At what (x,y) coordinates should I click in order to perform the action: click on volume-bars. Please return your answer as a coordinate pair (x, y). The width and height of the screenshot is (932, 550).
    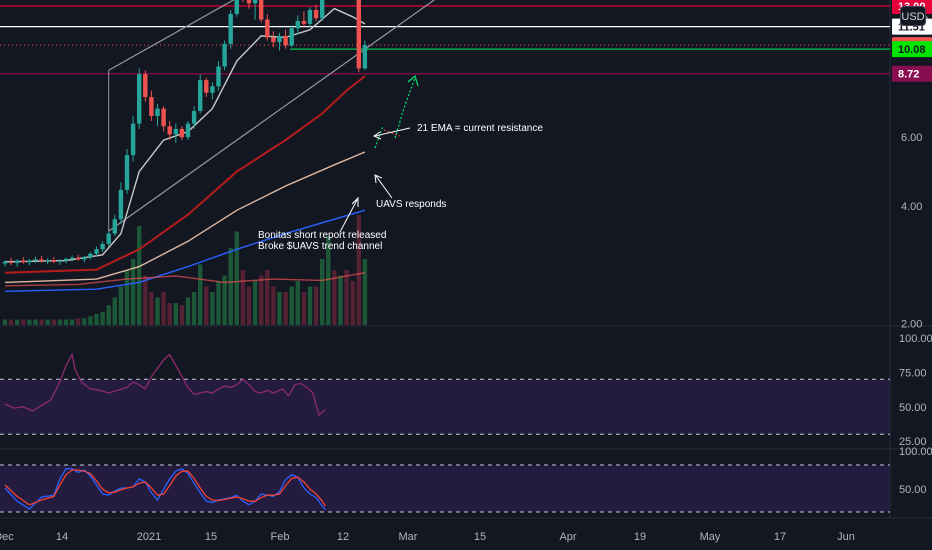
    Looking at the image, I should click on (185, 270).